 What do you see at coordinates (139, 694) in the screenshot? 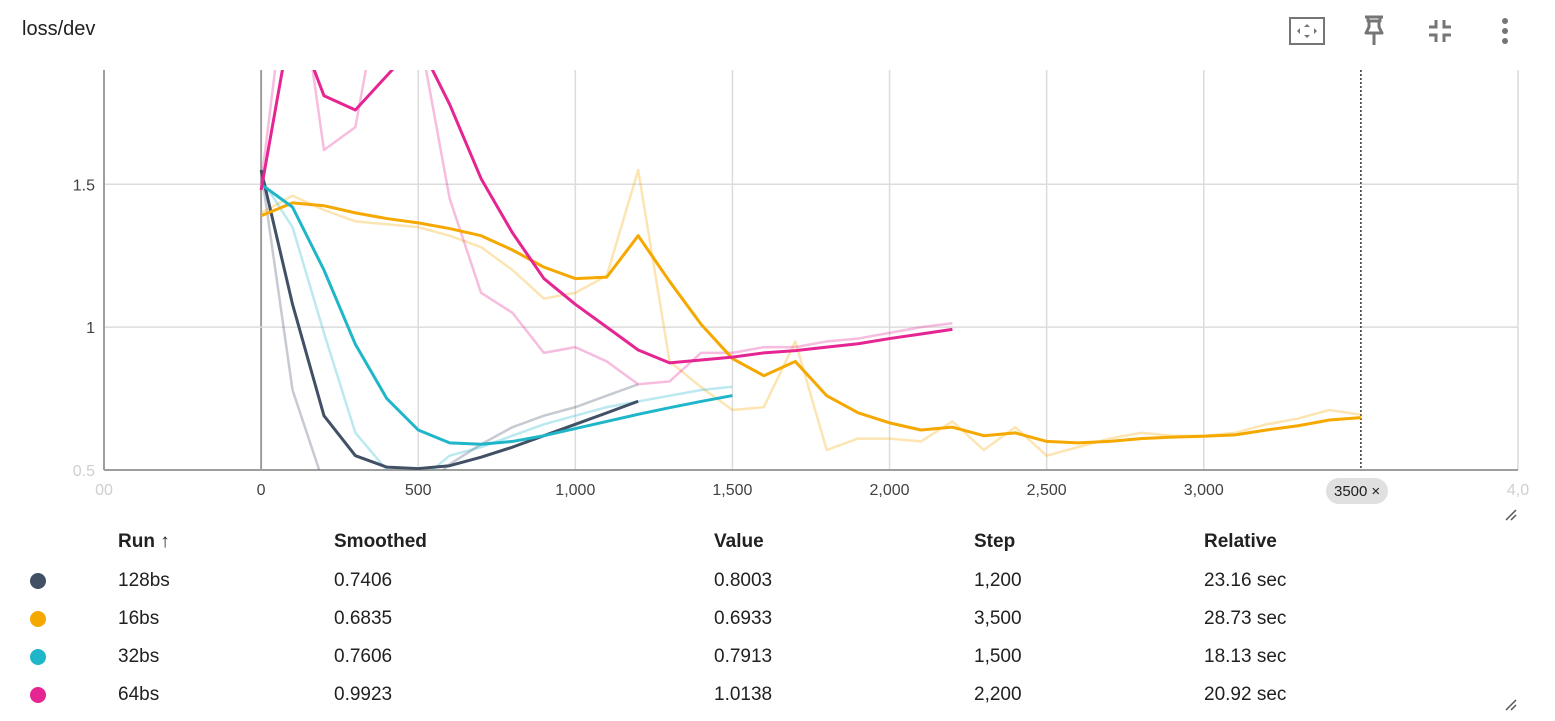
I see `run-name-cell: 64bs` at bounding box center [139, 694].